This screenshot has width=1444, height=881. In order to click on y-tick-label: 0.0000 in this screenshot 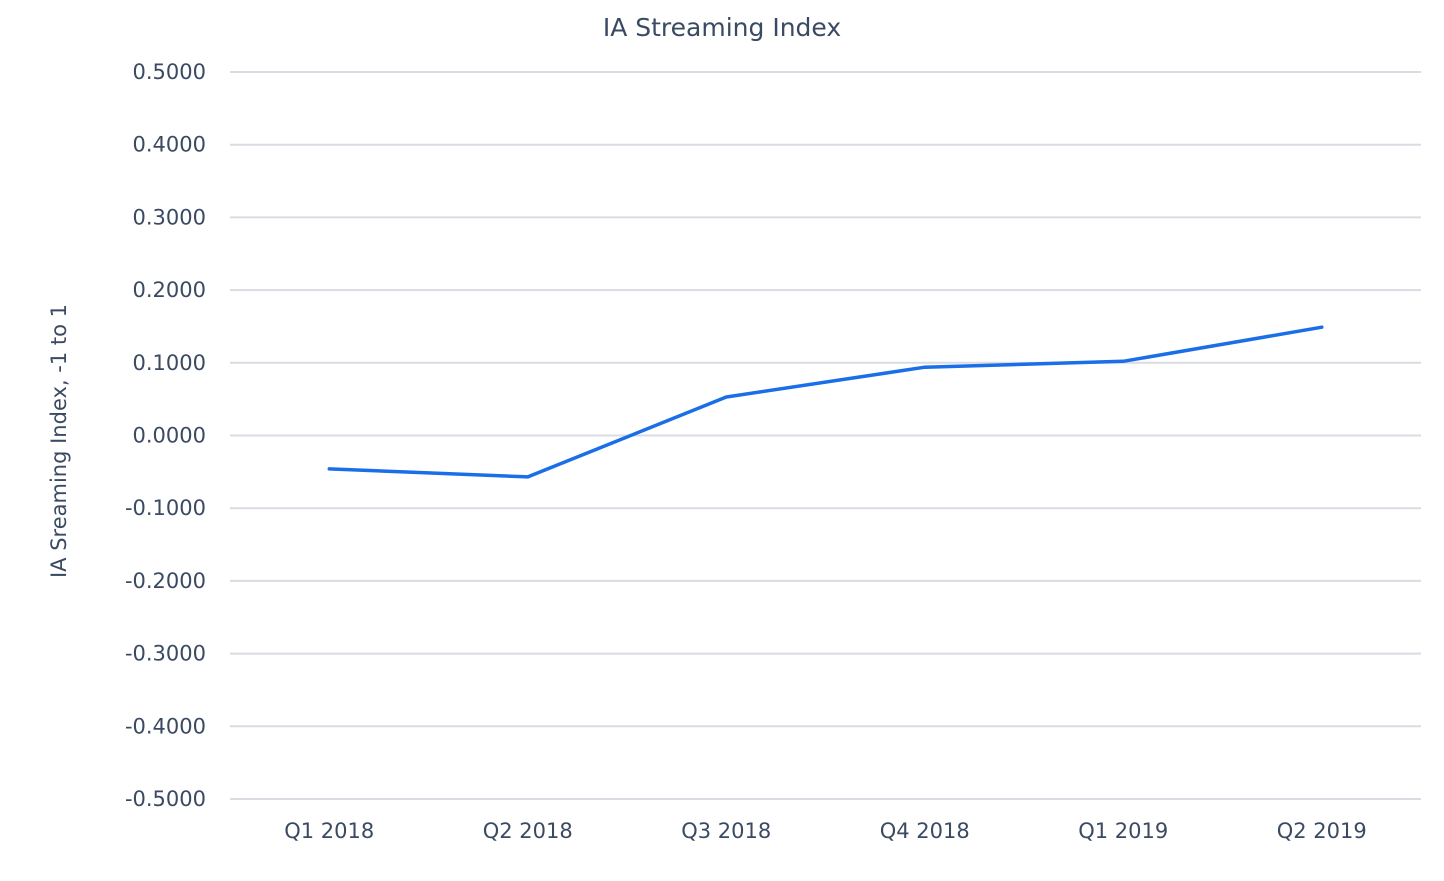, I will do `click(169, 436)`.